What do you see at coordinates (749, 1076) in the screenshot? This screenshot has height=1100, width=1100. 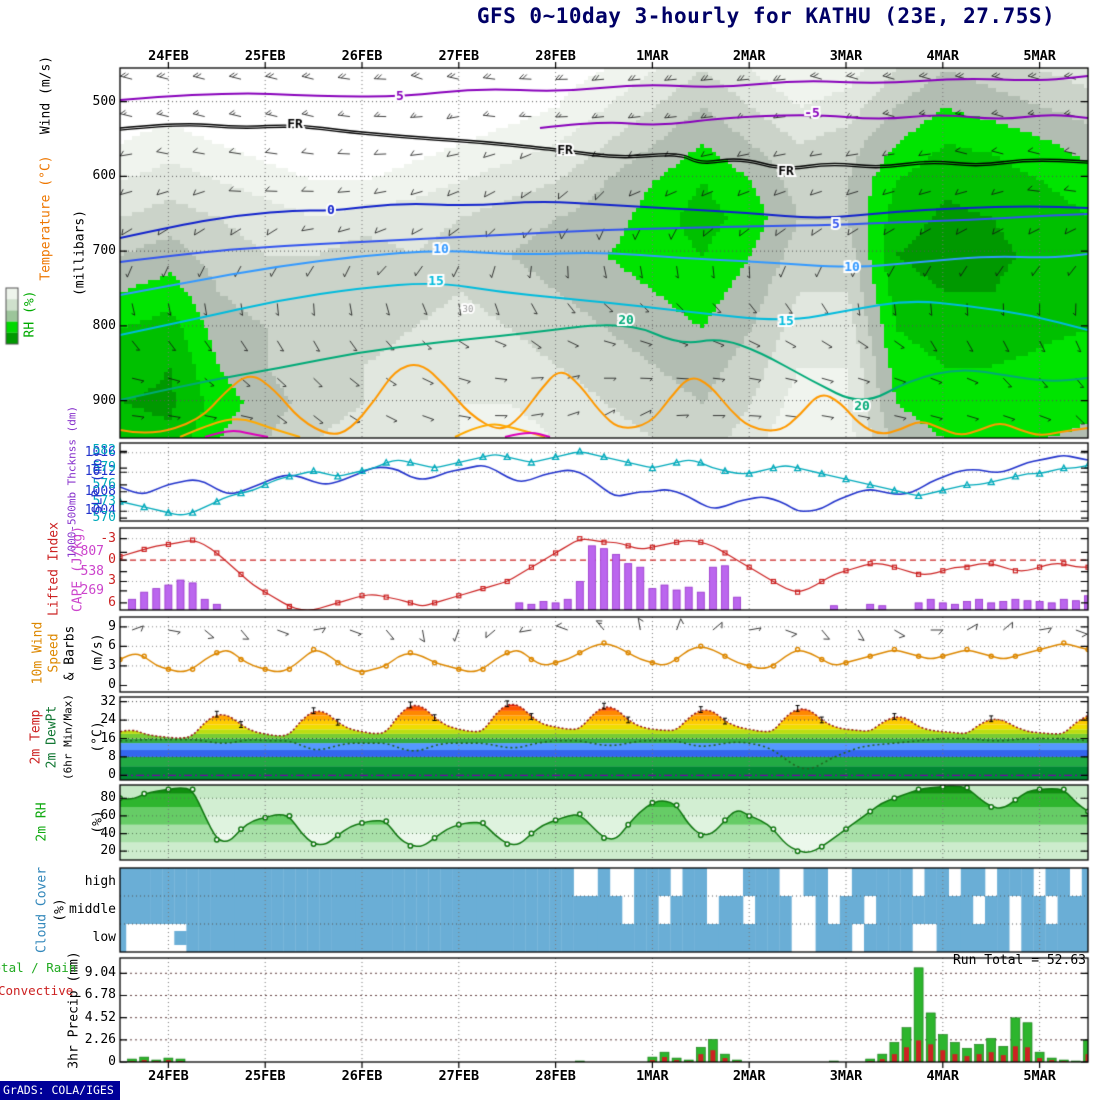 I see `x-tick-label-bottom: 2MAR` at bounding box center [749, 1076].